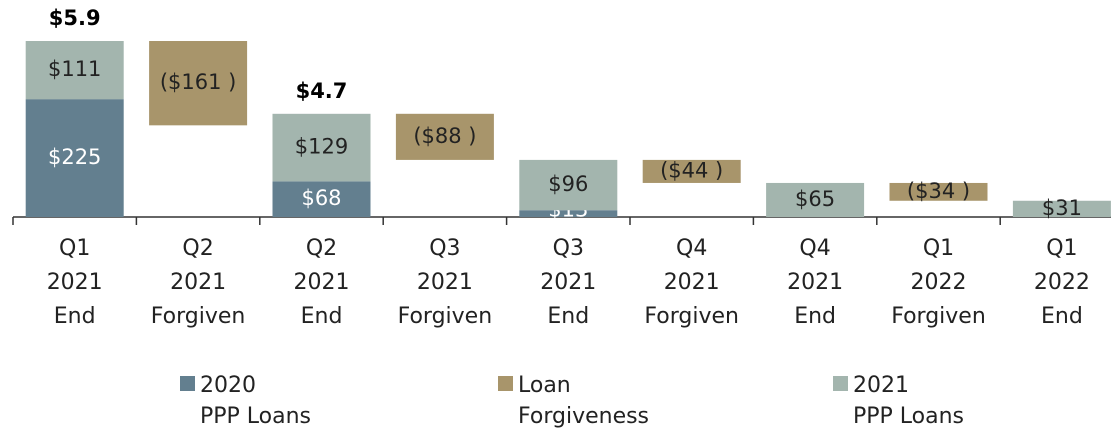 This screenshot has width=1111, height=432. Describe the element at coordinates (1061, 282) in the screenshot. I see `x-tick-label: Q1 2022 End` at that location.